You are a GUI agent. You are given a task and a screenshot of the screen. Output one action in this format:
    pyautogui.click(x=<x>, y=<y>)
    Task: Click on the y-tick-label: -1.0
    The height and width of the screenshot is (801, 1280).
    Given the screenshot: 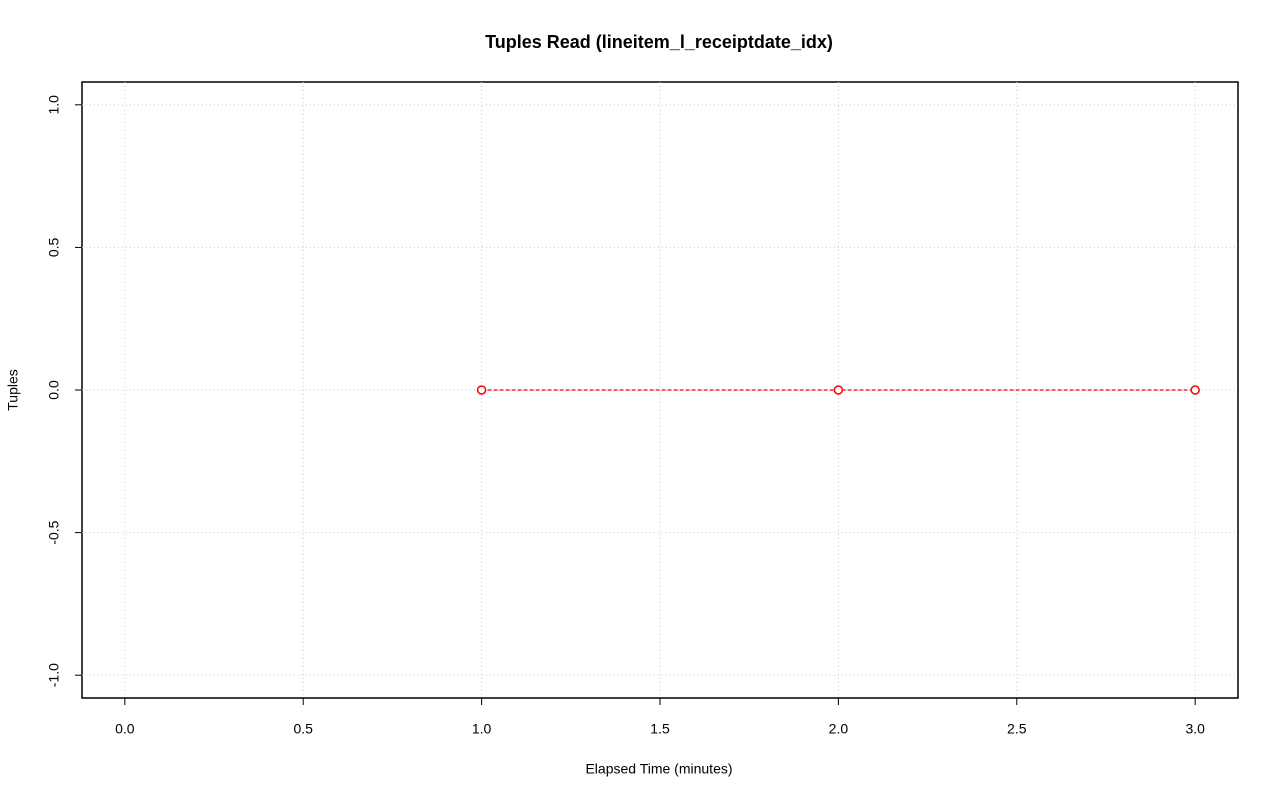 What is the action you would take?
    pyautogui.click(x=54, y=675)
    